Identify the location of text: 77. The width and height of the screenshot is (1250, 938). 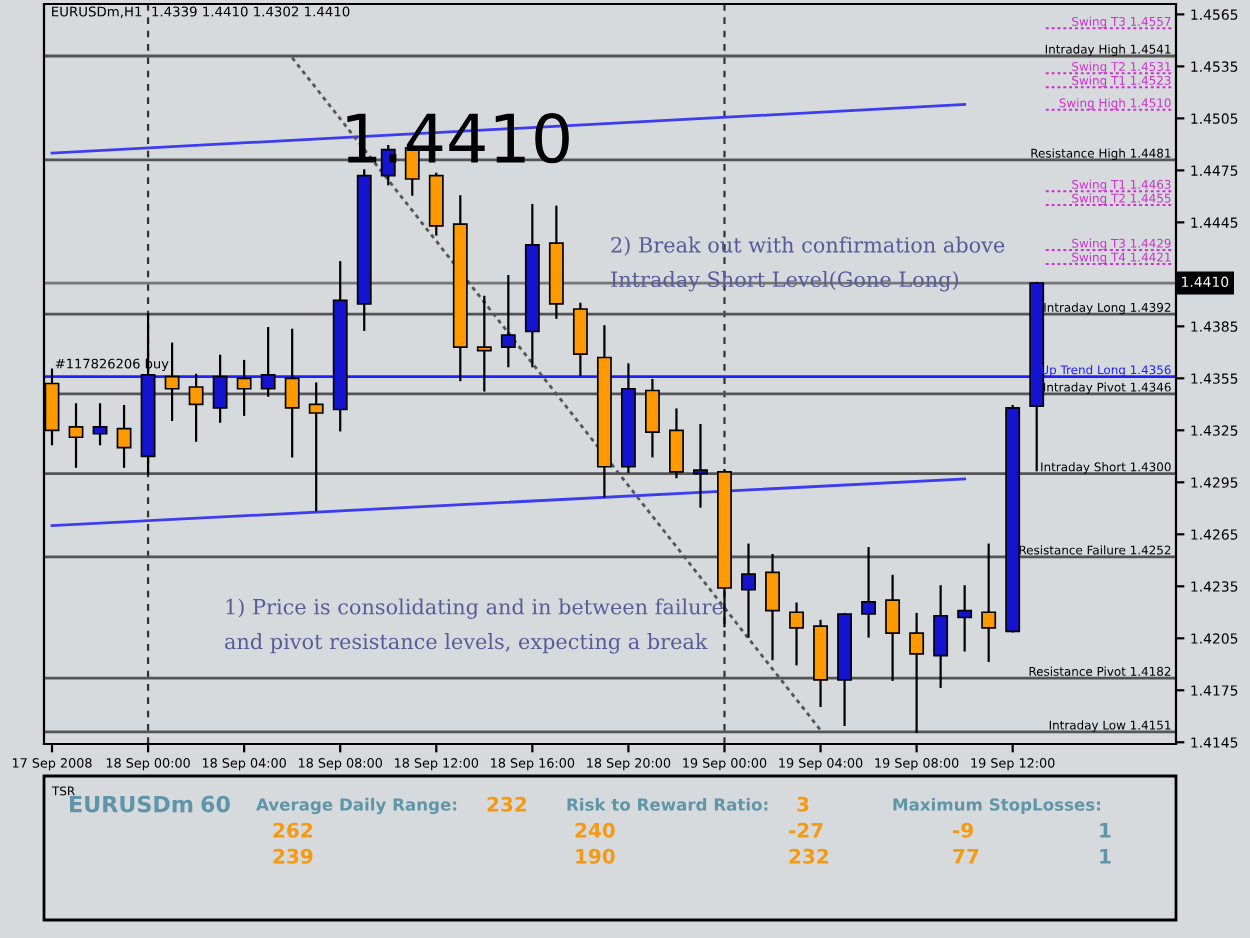
(966, 856).